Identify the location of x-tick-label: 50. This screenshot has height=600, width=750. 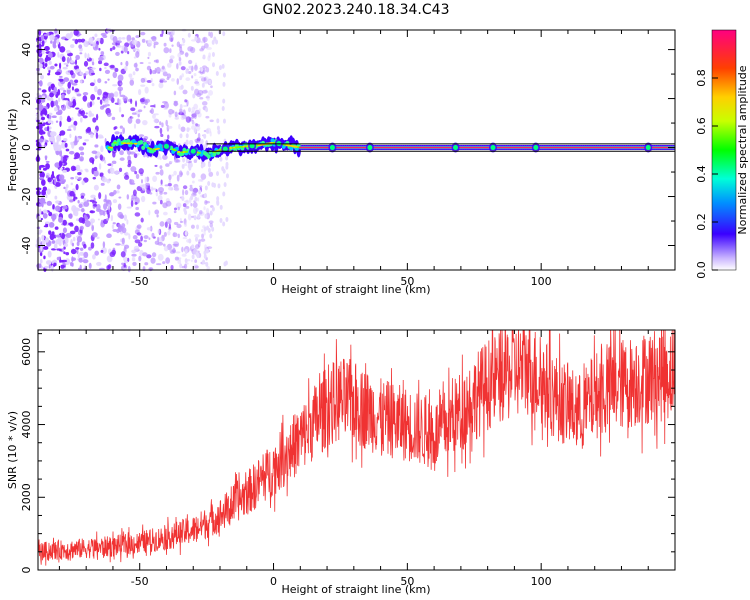
(407, 281).